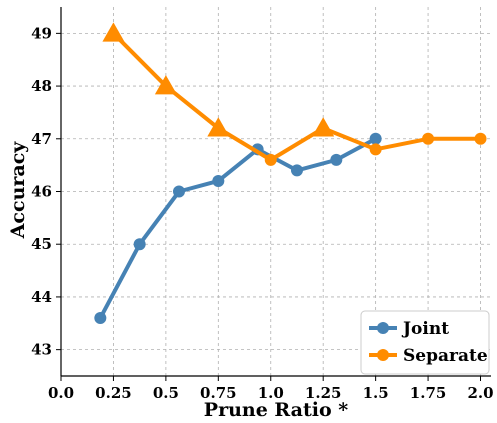 Image resolution: width=497 pixels, height=423 pixels. Describe the element at coordinates (428, 393) in the screenshot. I see `x-tick-label: 1.75` at that location.